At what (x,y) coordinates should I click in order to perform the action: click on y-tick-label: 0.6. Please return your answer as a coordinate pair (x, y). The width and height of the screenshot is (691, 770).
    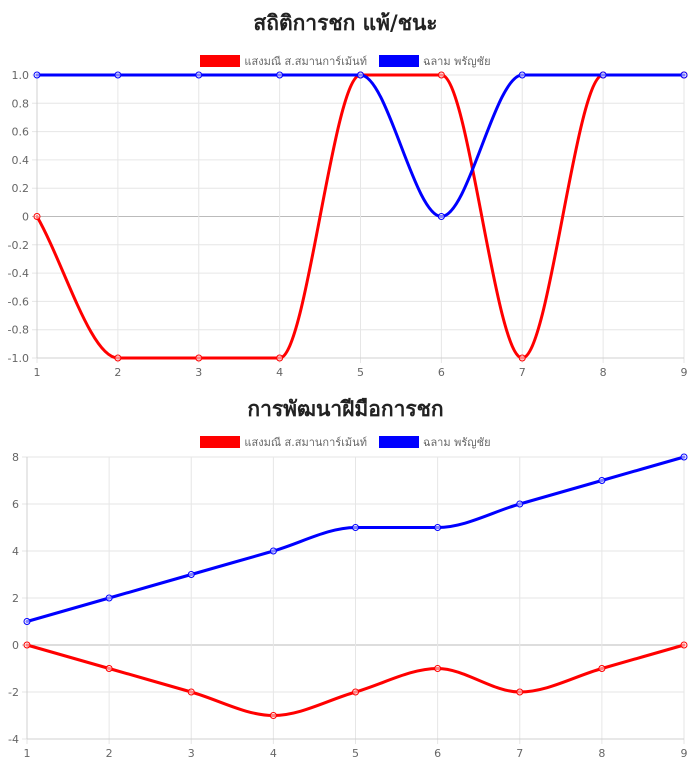
    Looking at the image, I should click on (21, 132).